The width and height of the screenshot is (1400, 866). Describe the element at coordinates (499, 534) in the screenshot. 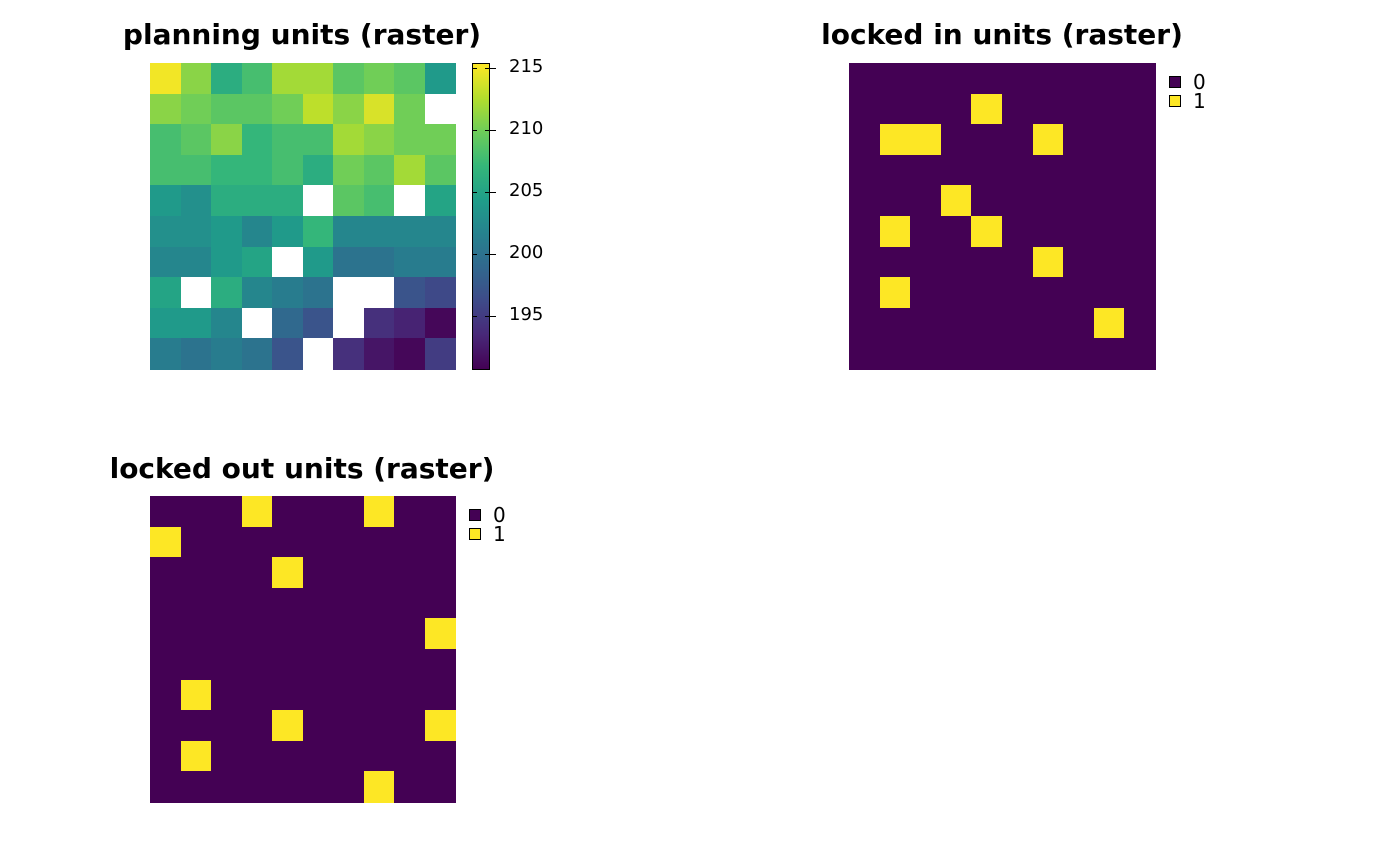

I see `legend-label-1: 1` at that location.